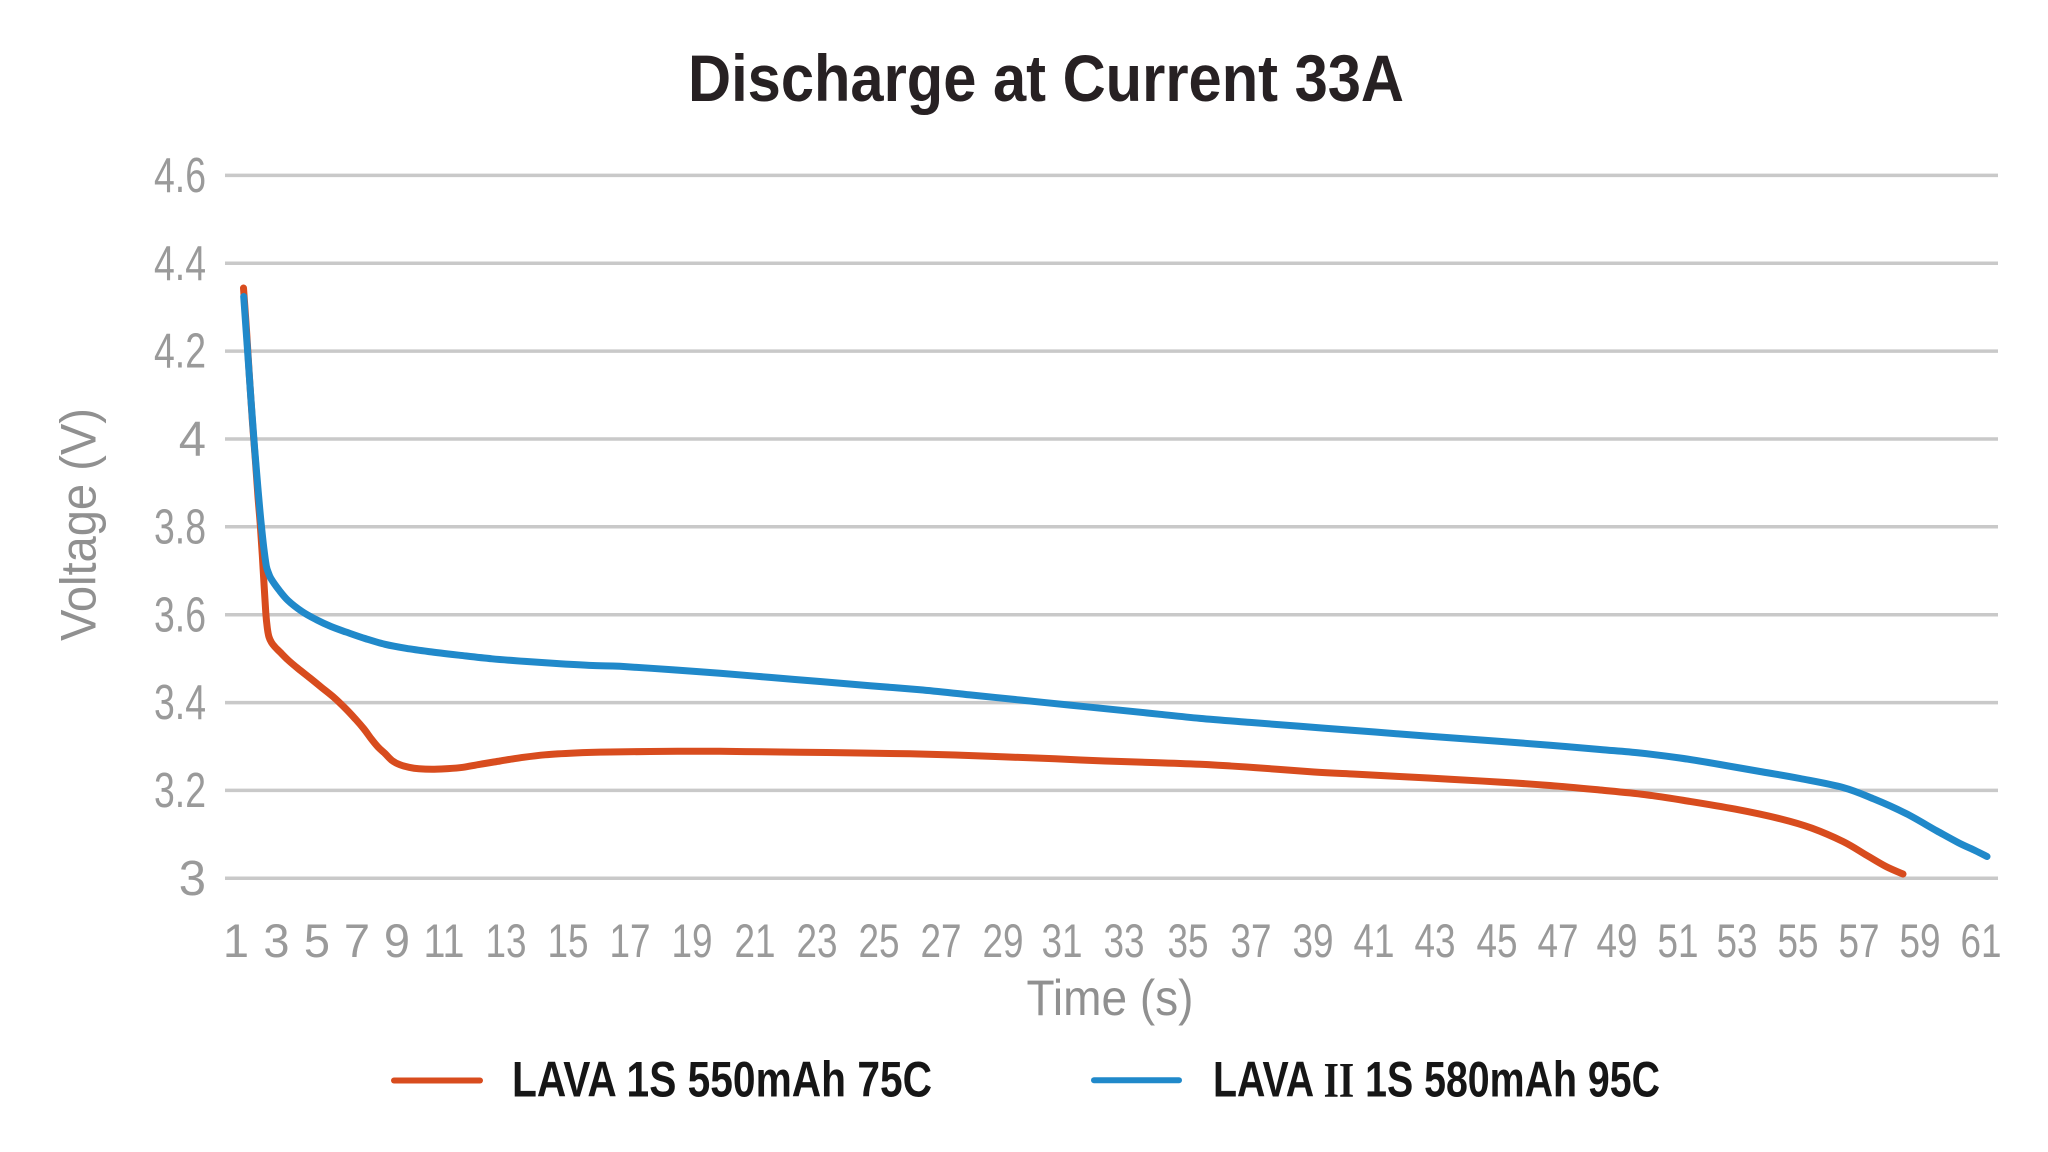 The height and width of the screenshot is (1152, 2048). What do you see at coordinates (180, 527) in the screenshot?
I see `svg-text: 3.8` at bounding box center [180, 527].